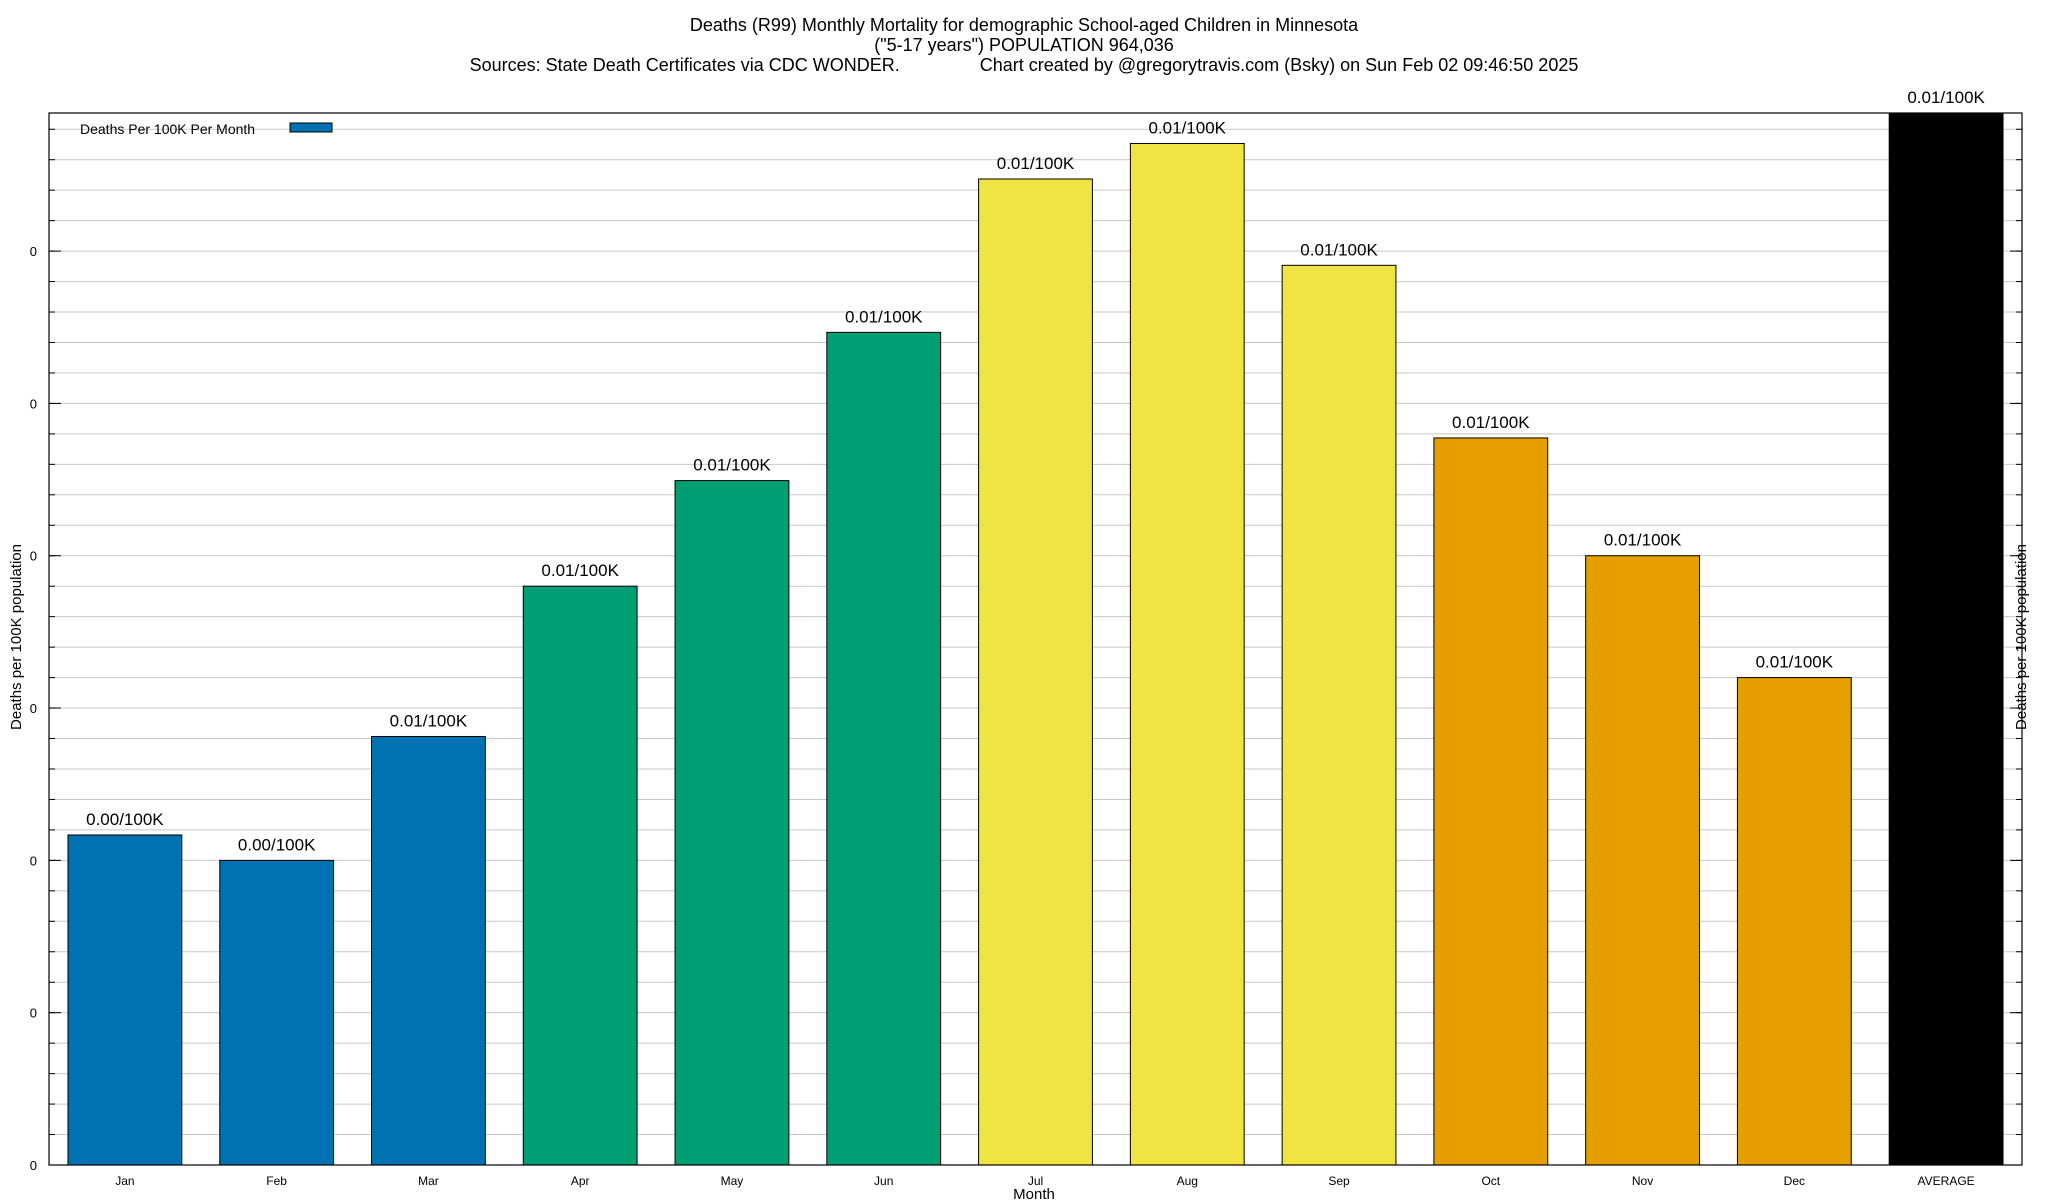  What do you see at coordinates (1339, 715) in the screenshot?
I see `bar-sep` at bounding box center [1339, 715].